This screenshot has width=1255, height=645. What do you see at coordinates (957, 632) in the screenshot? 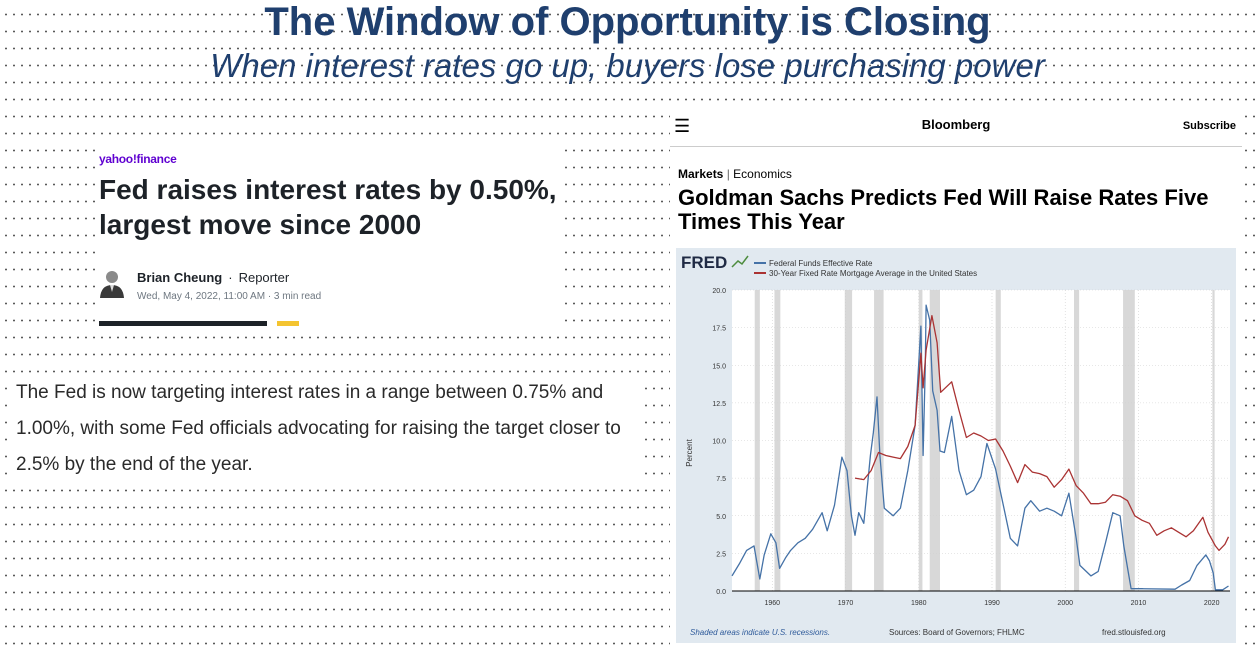
I see `footer-sources: Sources: Board of Governors; FHLMC` at bounding box center [957, 632].